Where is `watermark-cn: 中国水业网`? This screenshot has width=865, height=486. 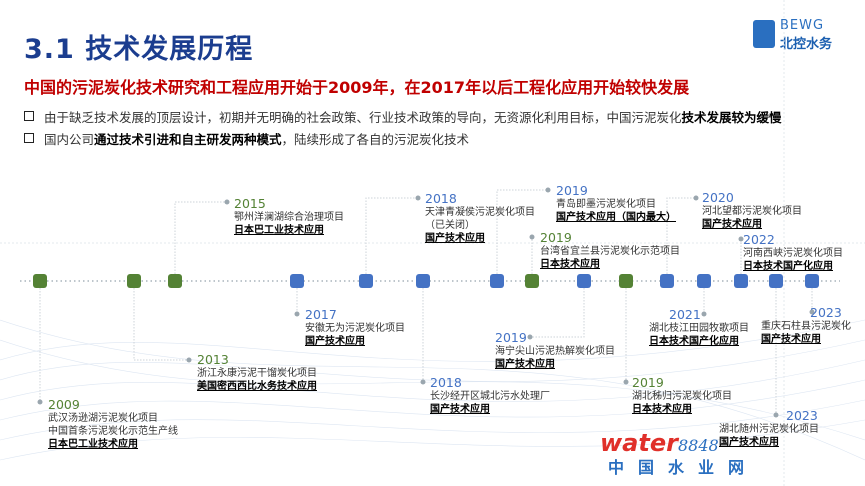
watermark-cn: 中国水业网 is located at coordinates (683, 467).